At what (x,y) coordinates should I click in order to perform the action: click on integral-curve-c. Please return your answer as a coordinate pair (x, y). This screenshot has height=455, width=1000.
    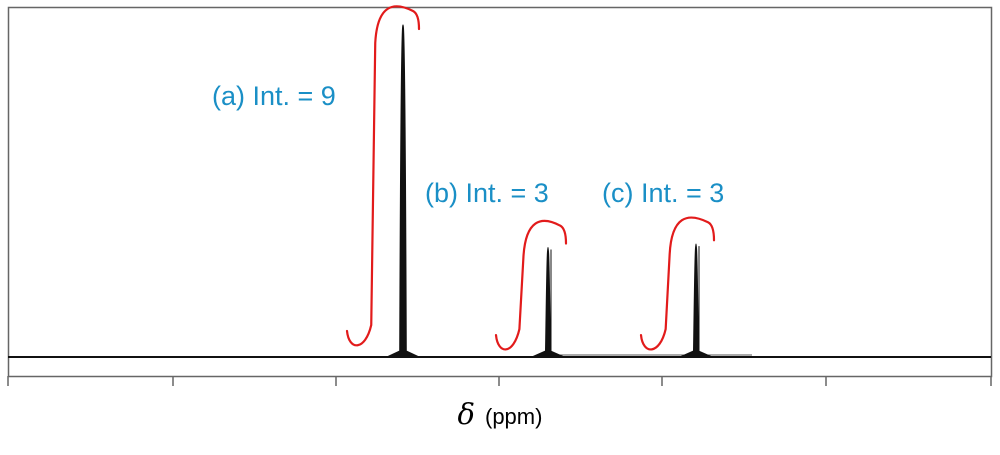
    Looking at the image, I should click on (677, 283).